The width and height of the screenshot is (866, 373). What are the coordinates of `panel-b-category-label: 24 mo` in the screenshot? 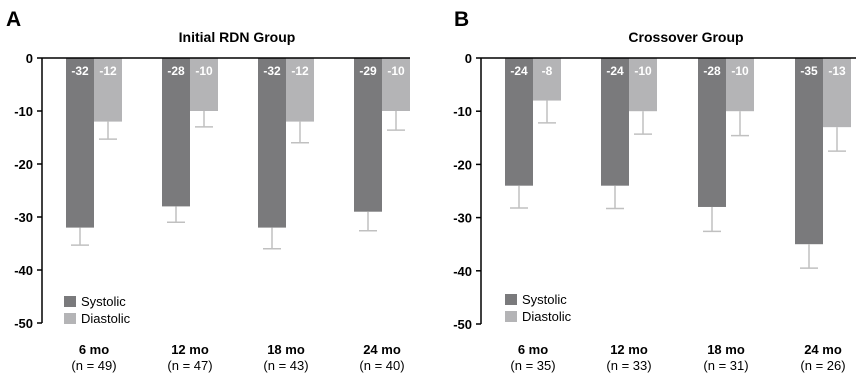 It's located at (823, 349).